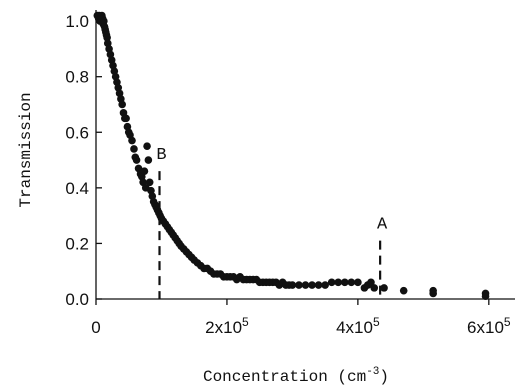 This screenshot has height=389, width=523. I want to click on marker-label: A, so click(382, 225).